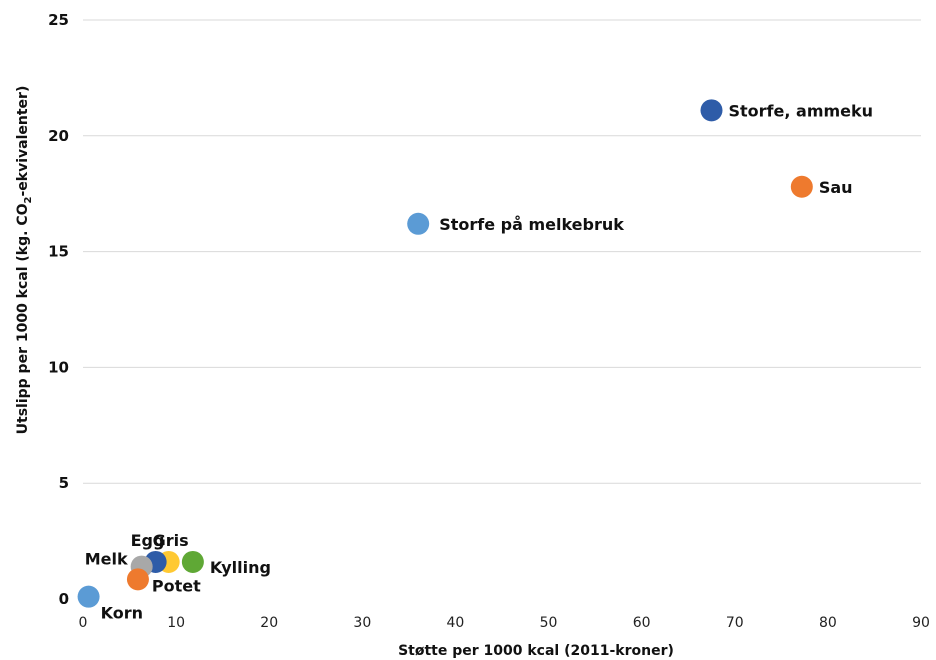  I want to click on x-axis-ticks: 0 10 20 30 40 50 60 70 80 90, so click(504, 623).